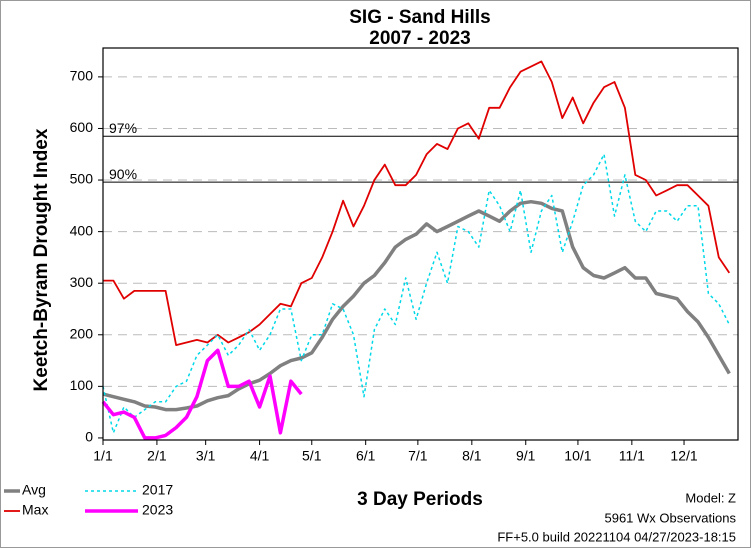  Describe the element at coordinates (82, 230) in the screenshot. I see `y-tick-label: 400` at that location.